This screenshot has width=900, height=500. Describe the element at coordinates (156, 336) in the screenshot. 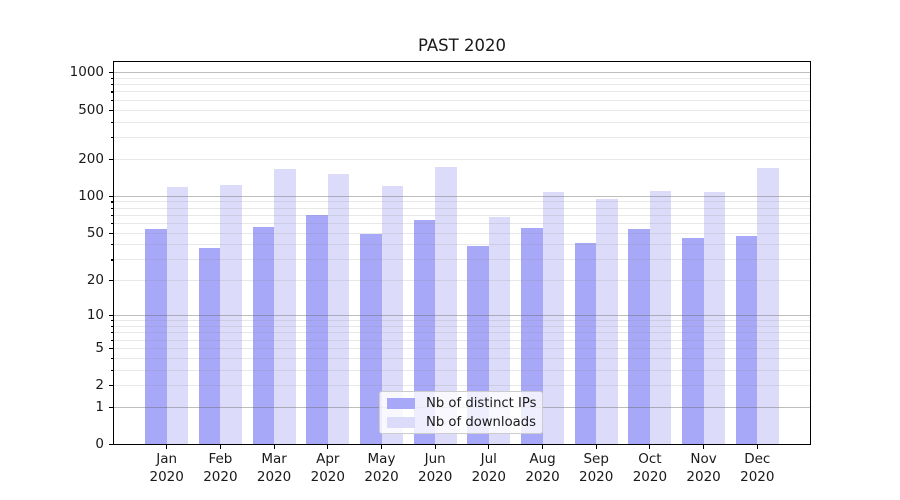

I see `bar-jan-ips` at that location.